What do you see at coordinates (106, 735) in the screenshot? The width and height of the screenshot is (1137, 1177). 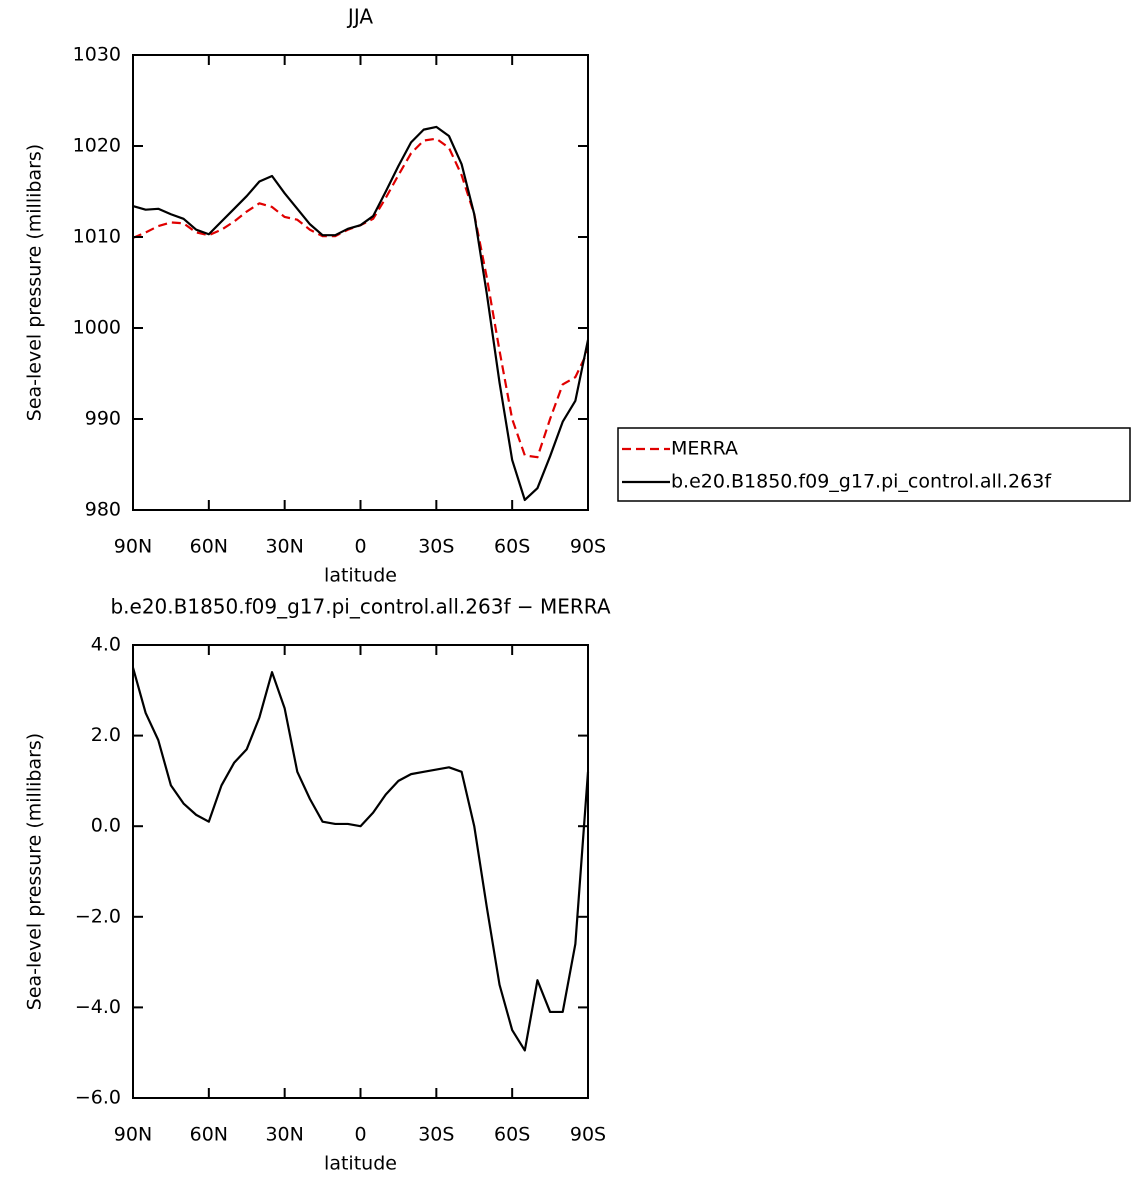 I see `y-tick-label: 2.0` at bounding box center [106, 735].